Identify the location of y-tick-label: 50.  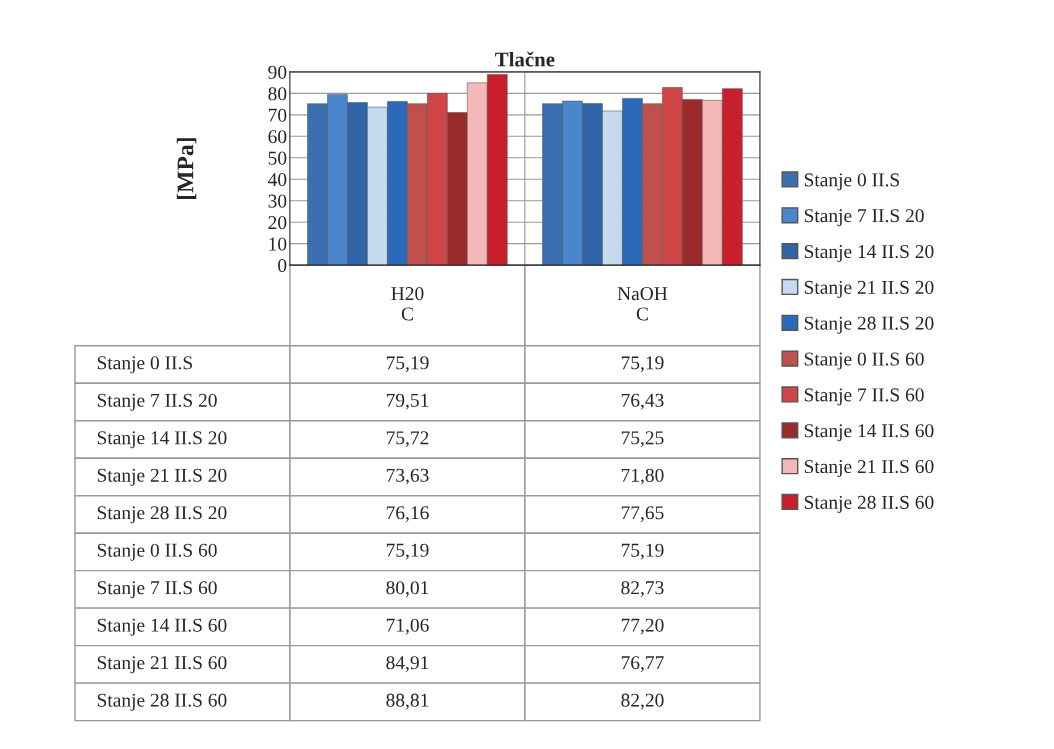
(277, 158).